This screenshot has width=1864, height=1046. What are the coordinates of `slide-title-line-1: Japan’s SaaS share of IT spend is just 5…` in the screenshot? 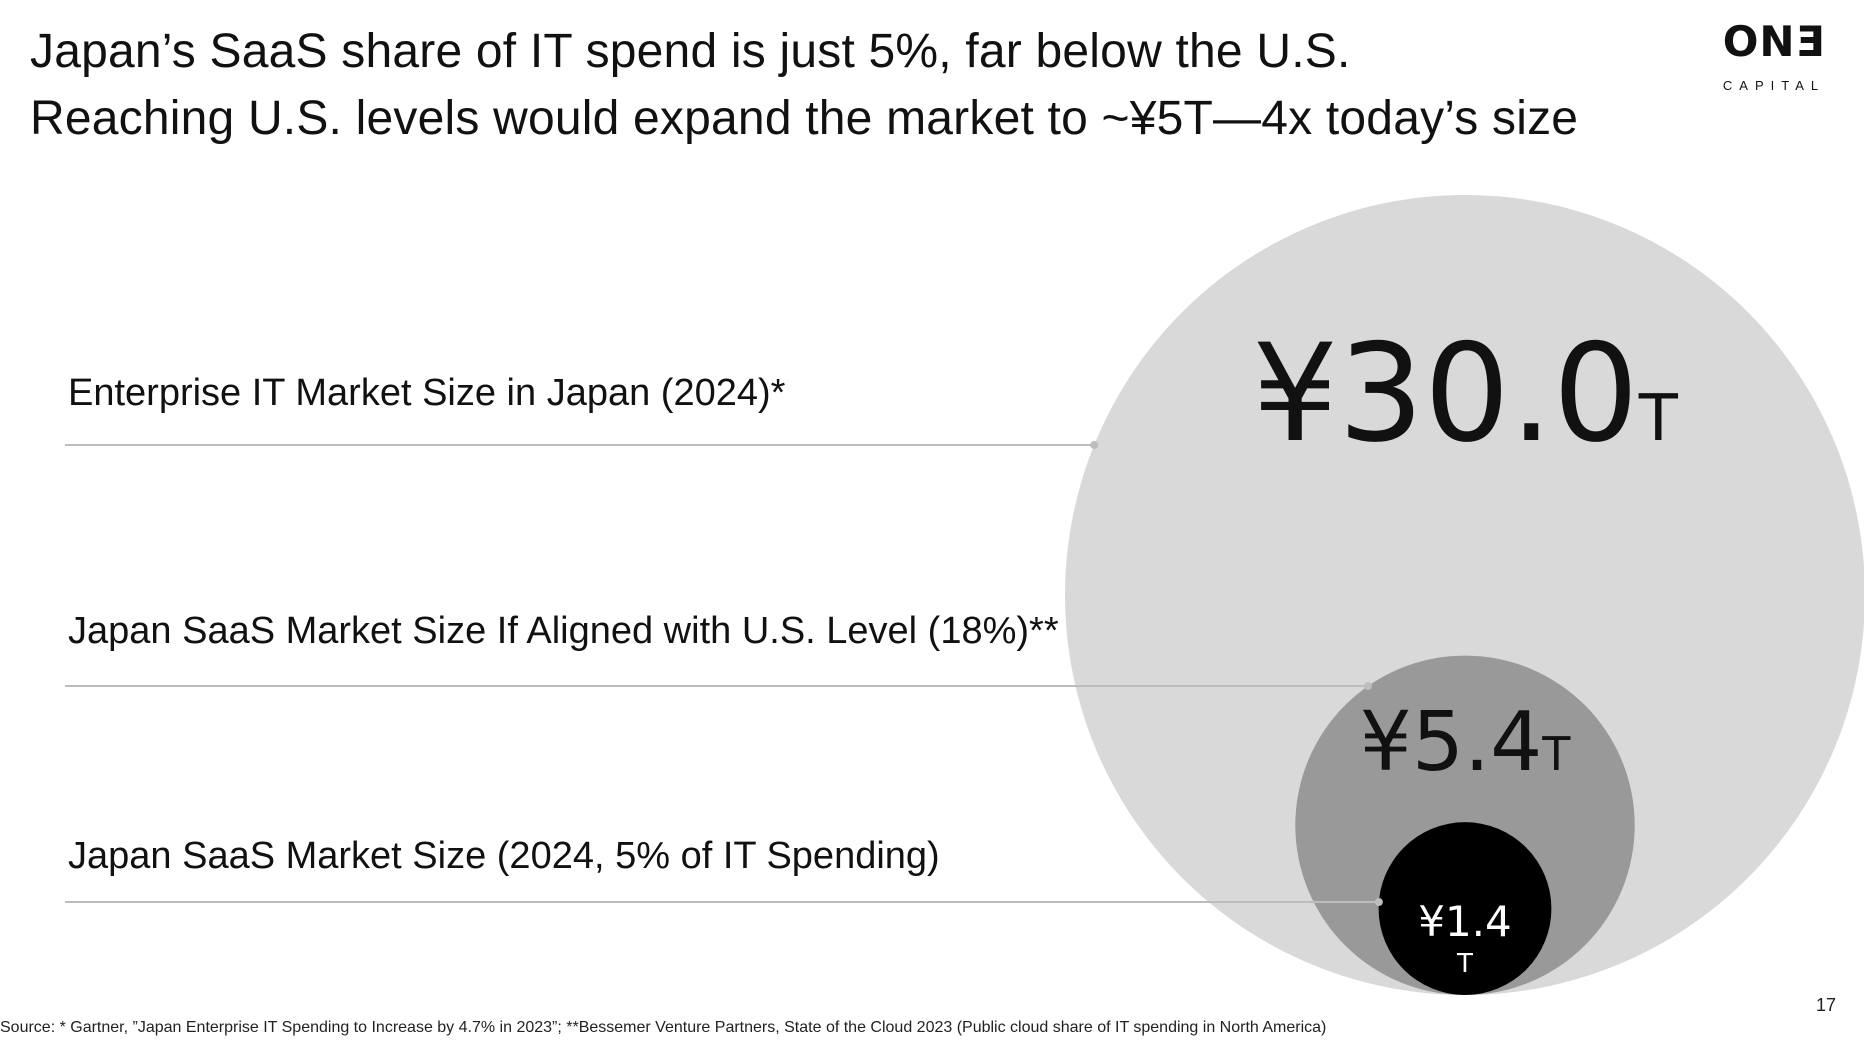 It's located at (690, 51).